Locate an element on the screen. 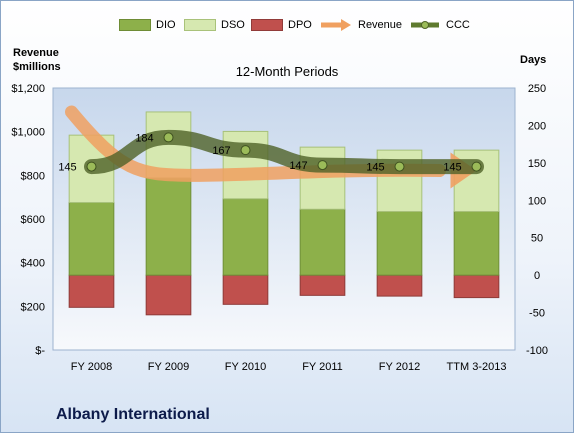 The image size is (574, 433). chart-title: 12-Month Periods is located at coordinates (287, 71).